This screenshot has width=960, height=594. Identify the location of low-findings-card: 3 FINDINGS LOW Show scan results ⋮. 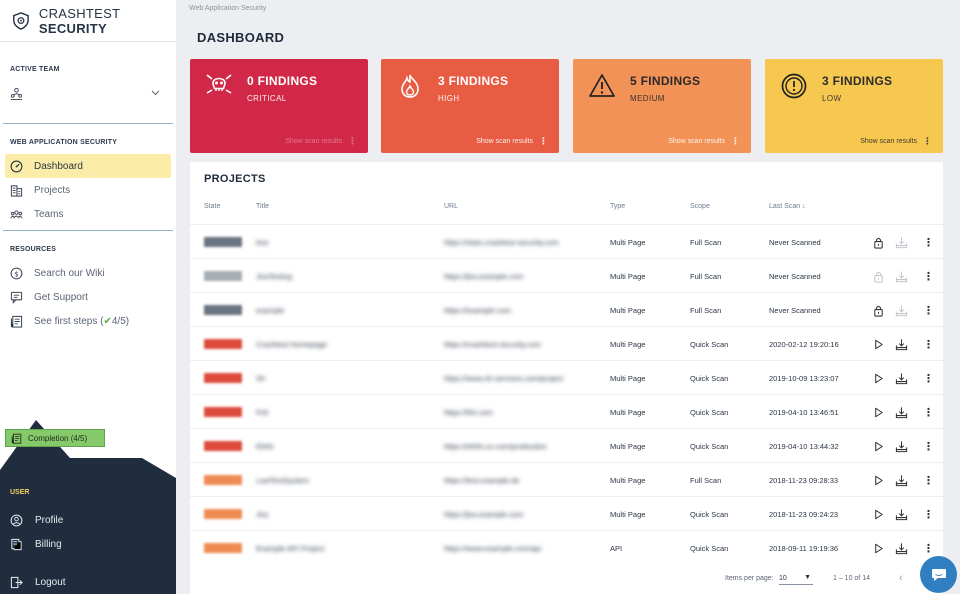
(854, 106).